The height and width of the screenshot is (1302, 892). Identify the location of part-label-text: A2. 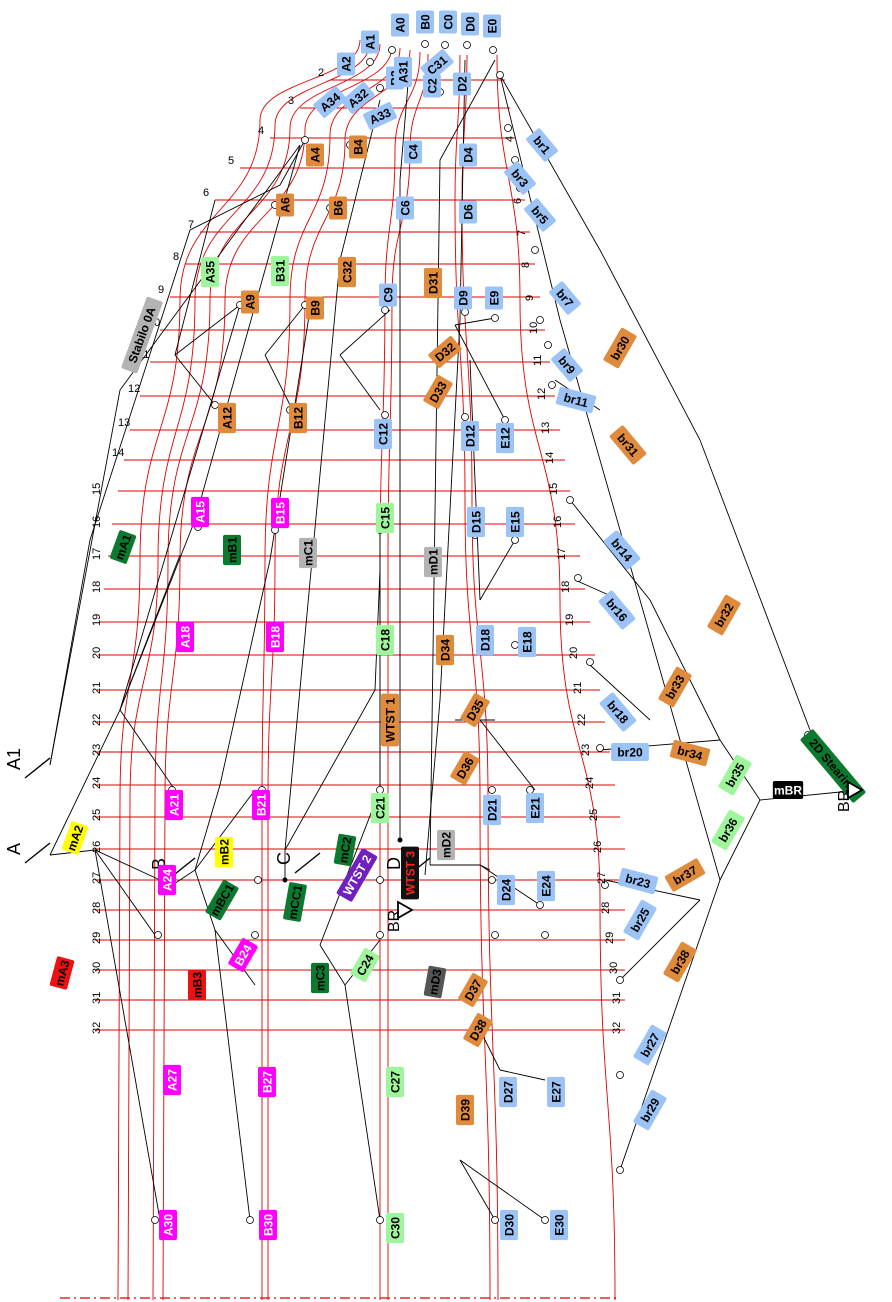
(346, 64).